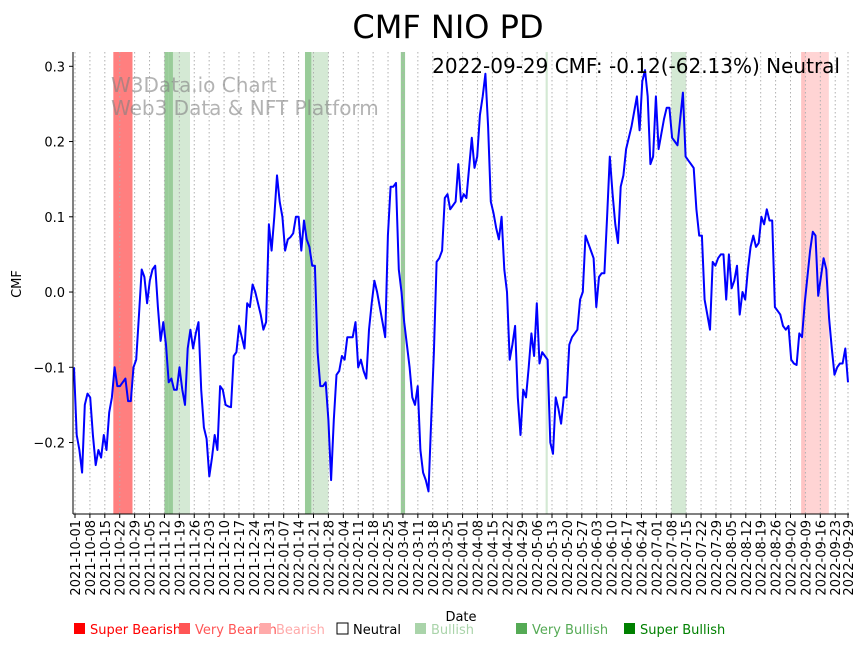 Image resolution: width=867 pixels, height=646 pixels. I want to click on x-tick-label: 2022-07-08, so click(672, 558).